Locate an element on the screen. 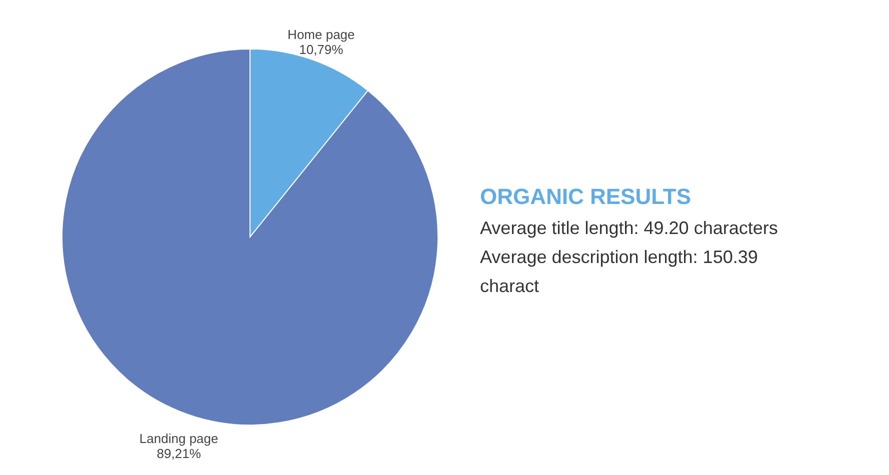  text: Average title length: 49.20 characters is located at coordinates (629, 228).